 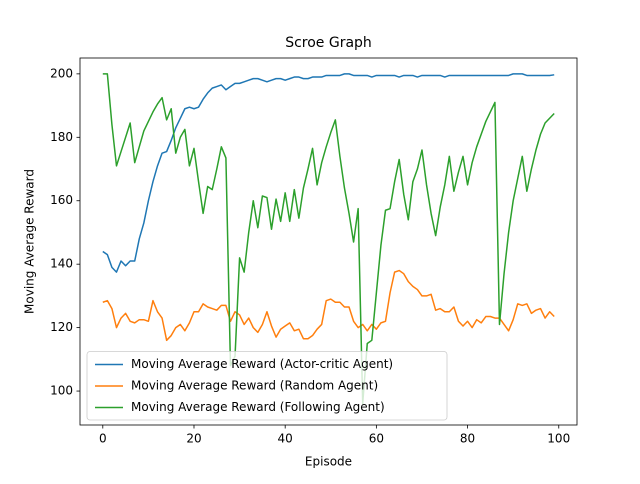 What do you see at coordinates (467, 439) in the screenshot?
I see `x-tick-label: 80` at bounding box center [467, 439].